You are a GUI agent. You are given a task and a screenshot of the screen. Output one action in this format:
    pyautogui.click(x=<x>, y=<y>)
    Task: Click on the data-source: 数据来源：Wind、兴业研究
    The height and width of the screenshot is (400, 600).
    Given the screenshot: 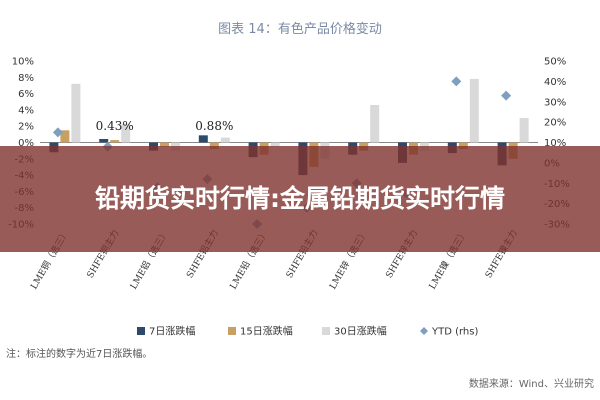 What is the action you would take?
    pyautogui.click(x=531, y=383)
    